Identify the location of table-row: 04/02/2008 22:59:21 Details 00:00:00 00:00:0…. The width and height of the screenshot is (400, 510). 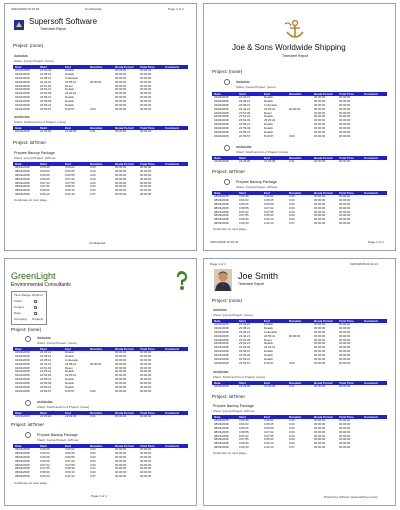
(299, 133).